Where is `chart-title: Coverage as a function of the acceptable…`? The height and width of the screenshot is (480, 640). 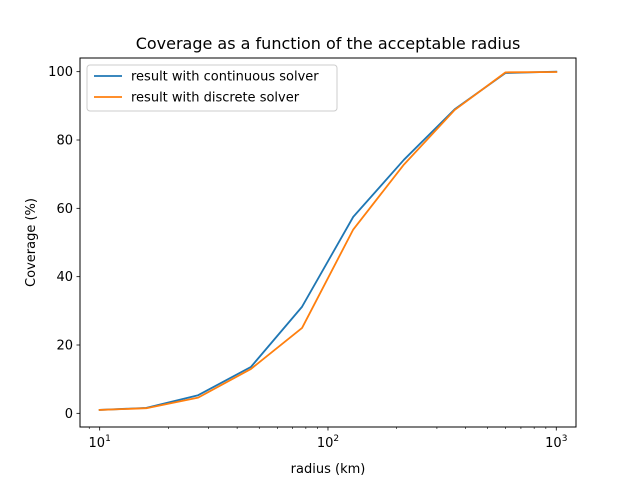
chart-title: Coverage as a function of the acceptable… is located at coordinates (328, 43).